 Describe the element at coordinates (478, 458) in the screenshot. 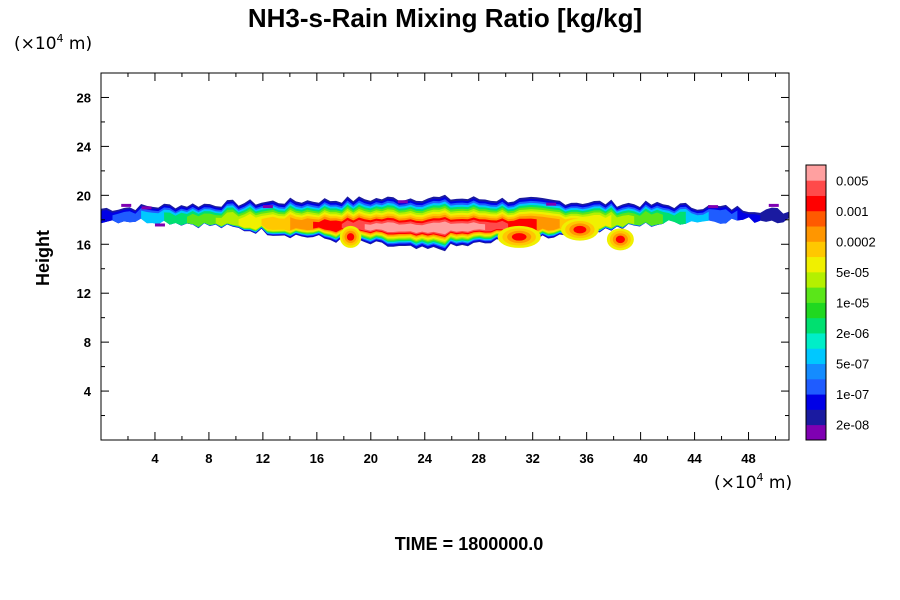

I see `x-tick-label: 28` at that location.